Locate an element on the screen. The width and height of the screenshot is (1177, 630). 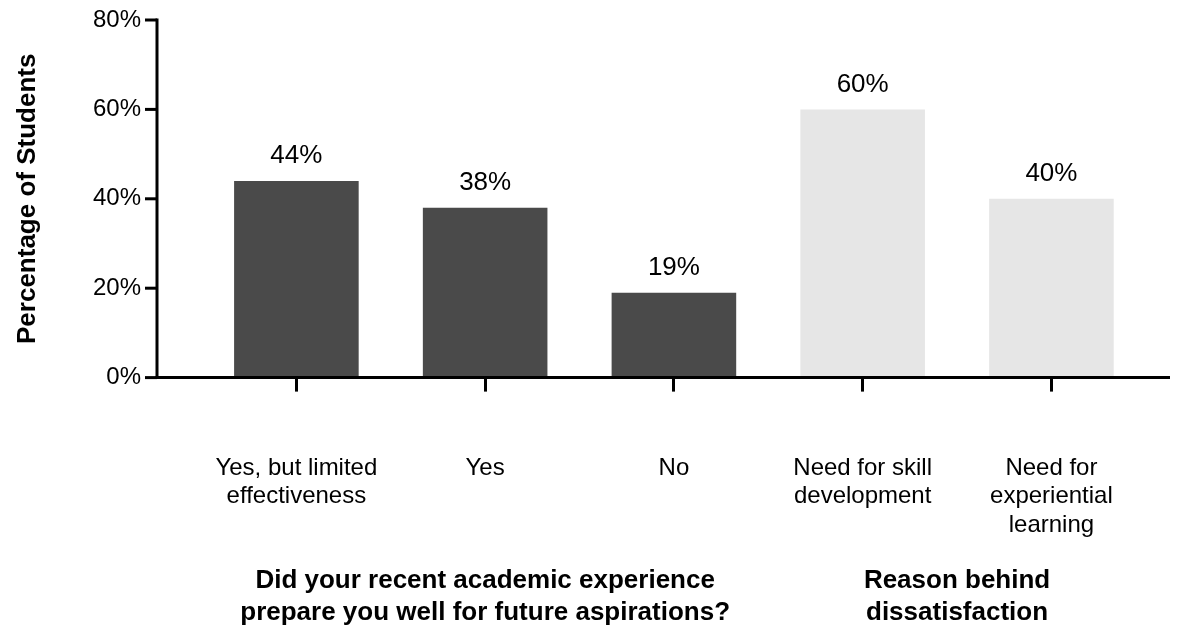
x-tick-label: Need for skill development is located at coordinates (863, 480).